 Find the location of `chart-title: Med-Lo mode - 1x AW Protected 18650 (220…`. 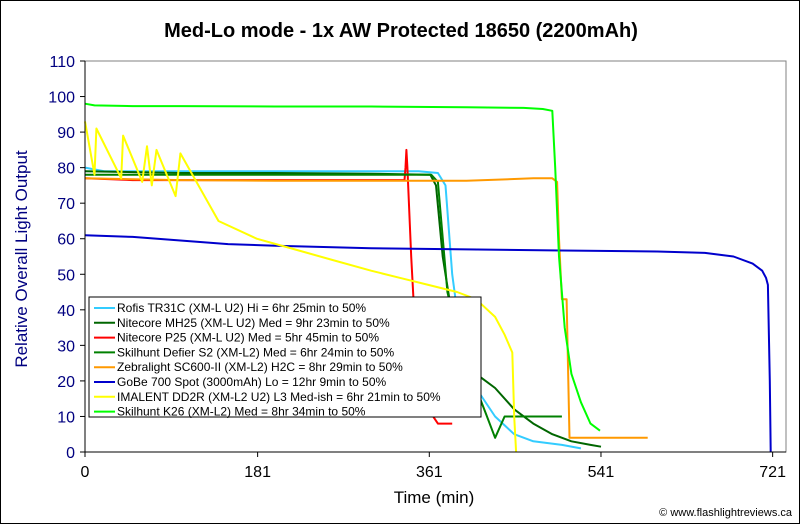

chart-title: Med-Lo mode - 1x AW Protected 18650 (220… is located at coordinates (401, 31).